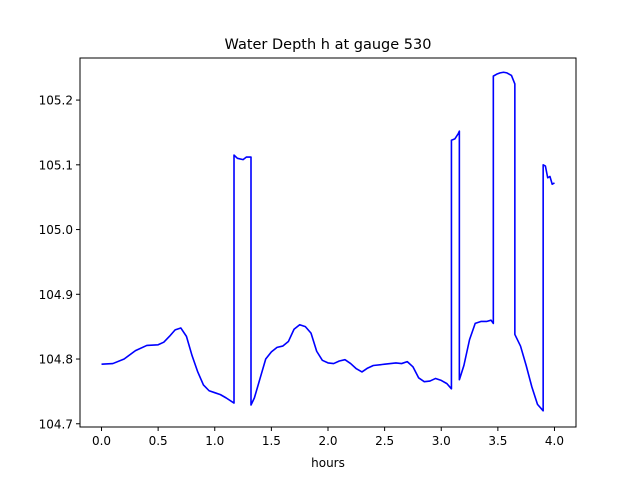 This screenshot has height=484, width=640. I want to click on x-tick-label: 0.5, so click(158, 441).